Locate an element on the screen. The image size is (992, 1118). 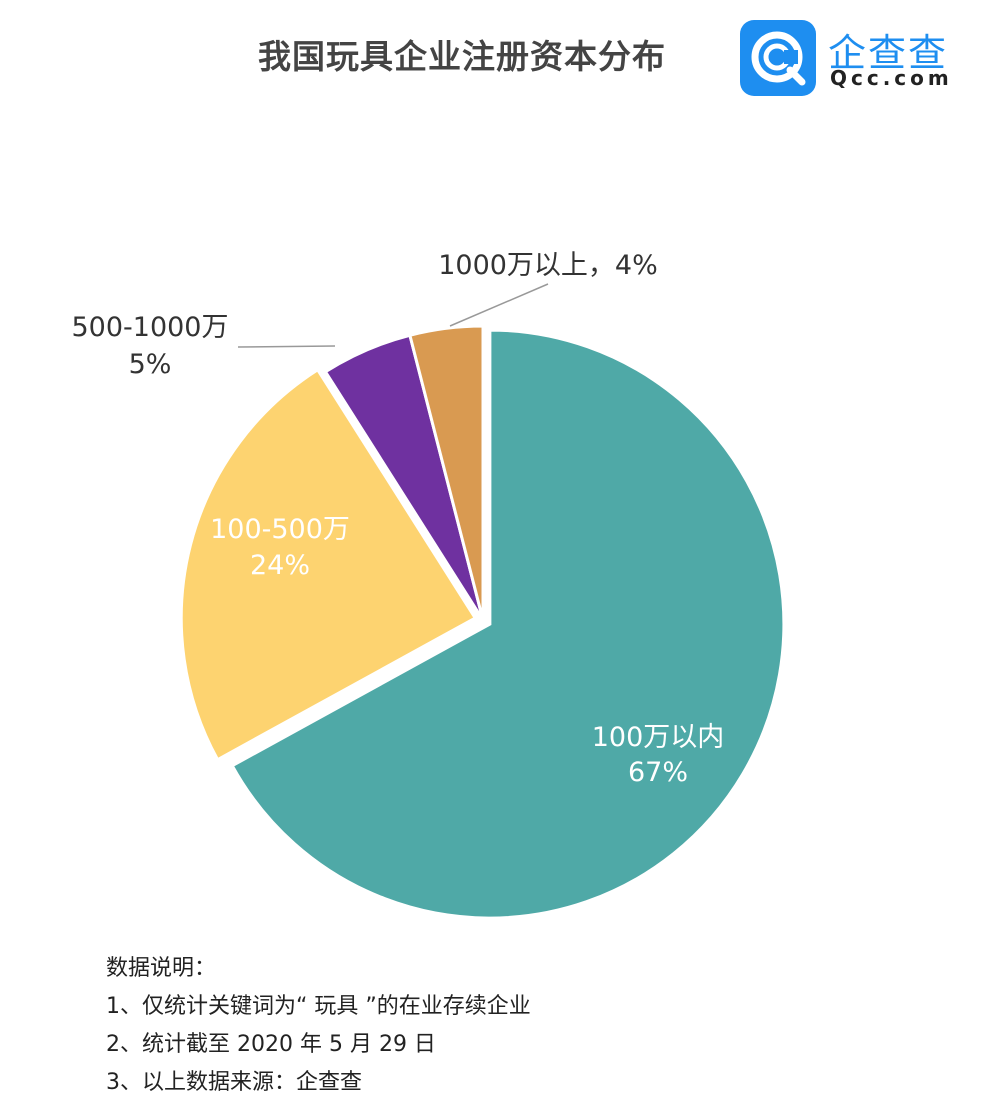
note-item-2: 2、统计截至 2020 年 5 月 29 日 is located at coordinates (271, 1044).